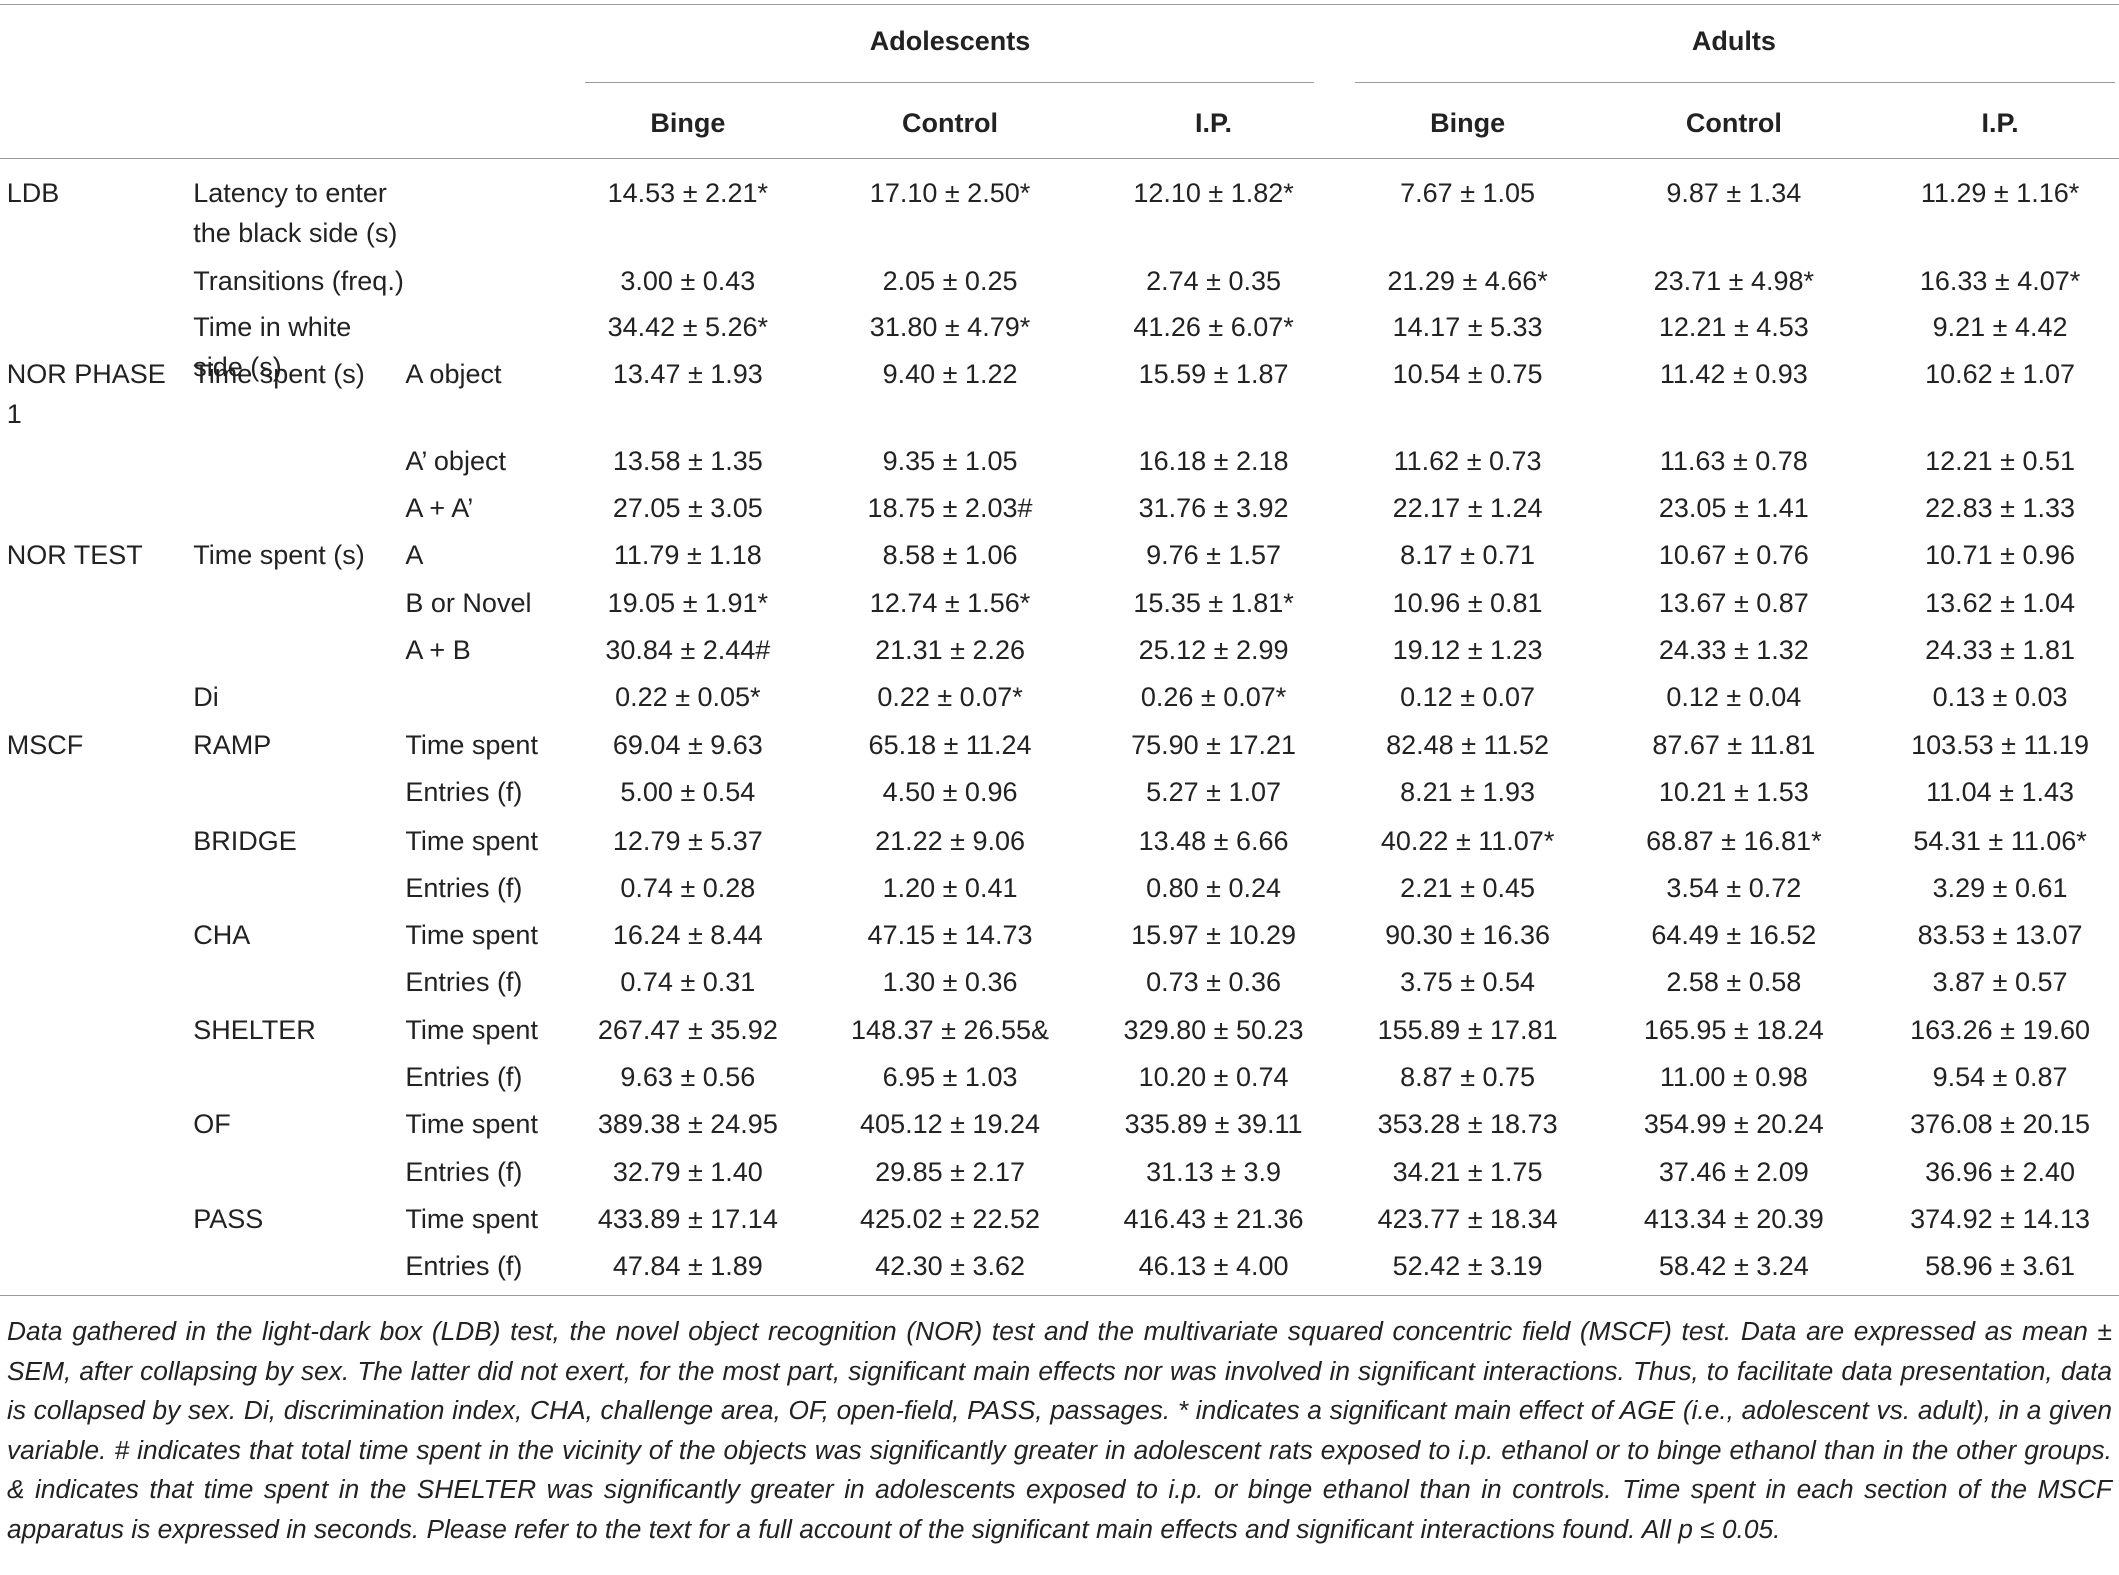  What do you see at coordinates (1733, 40) in the screenshot?
I see `column-group-header: Adults` at bounding box center [1733, 40].